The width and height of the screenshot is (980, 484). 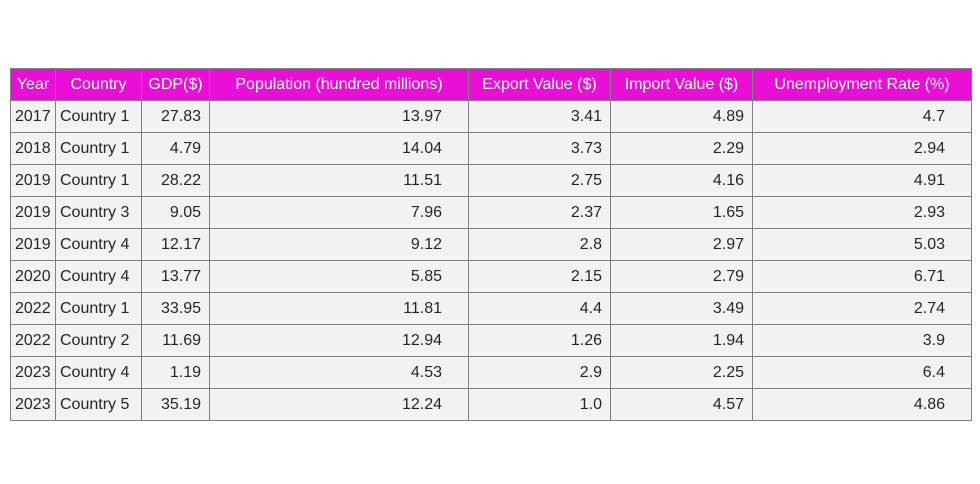 I want to click on gdp-cell: 12.17, so click(x=175, y=244).